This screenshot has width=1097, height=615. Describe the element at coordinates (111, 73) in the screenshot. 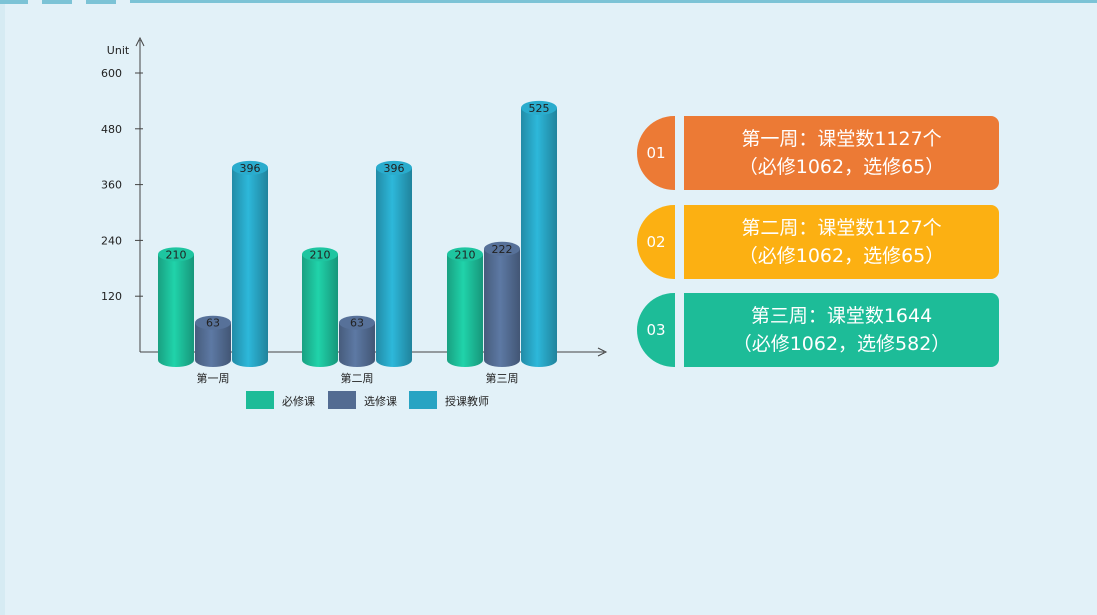

I see `y-tick-label: 600` at that location.